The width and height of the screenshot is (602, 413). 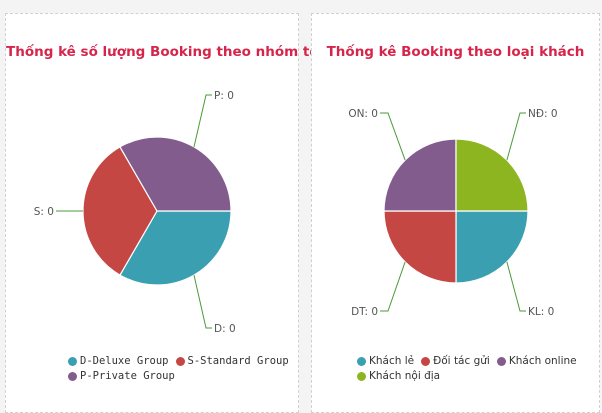 I want to click on legend-label-khach-le: Khách lẻ, so click(x=392, y=361).